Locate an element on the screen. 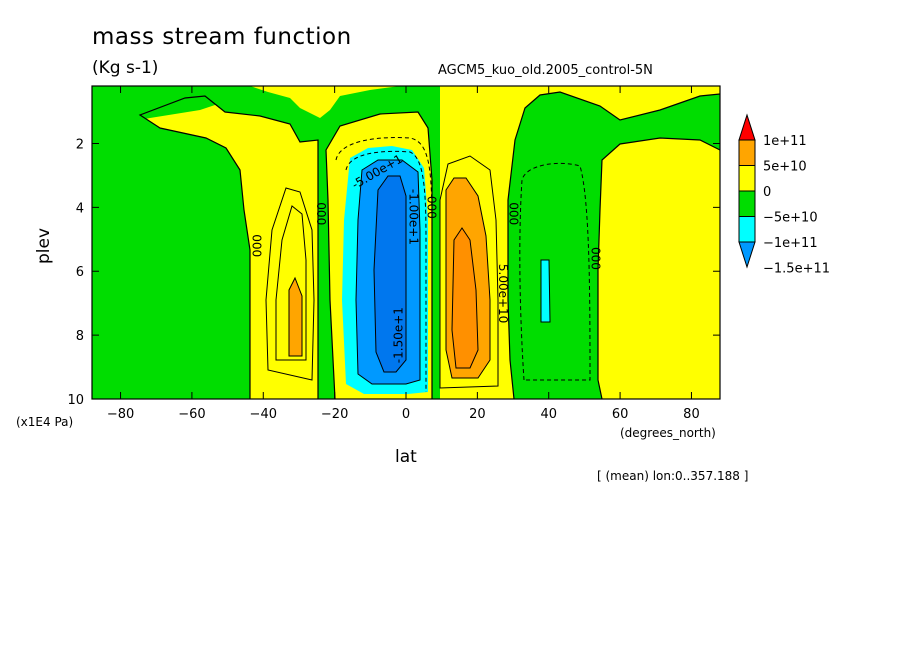  contour-label: -1.00e+1 is located at coordinates (414, 217).